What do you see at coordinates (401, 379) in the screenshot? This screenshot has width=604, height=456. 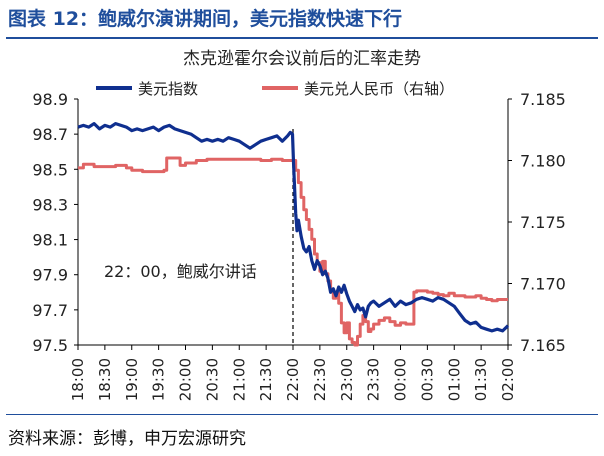 I see `x-tick-label: 00:00` at bounding box center [401, 379].